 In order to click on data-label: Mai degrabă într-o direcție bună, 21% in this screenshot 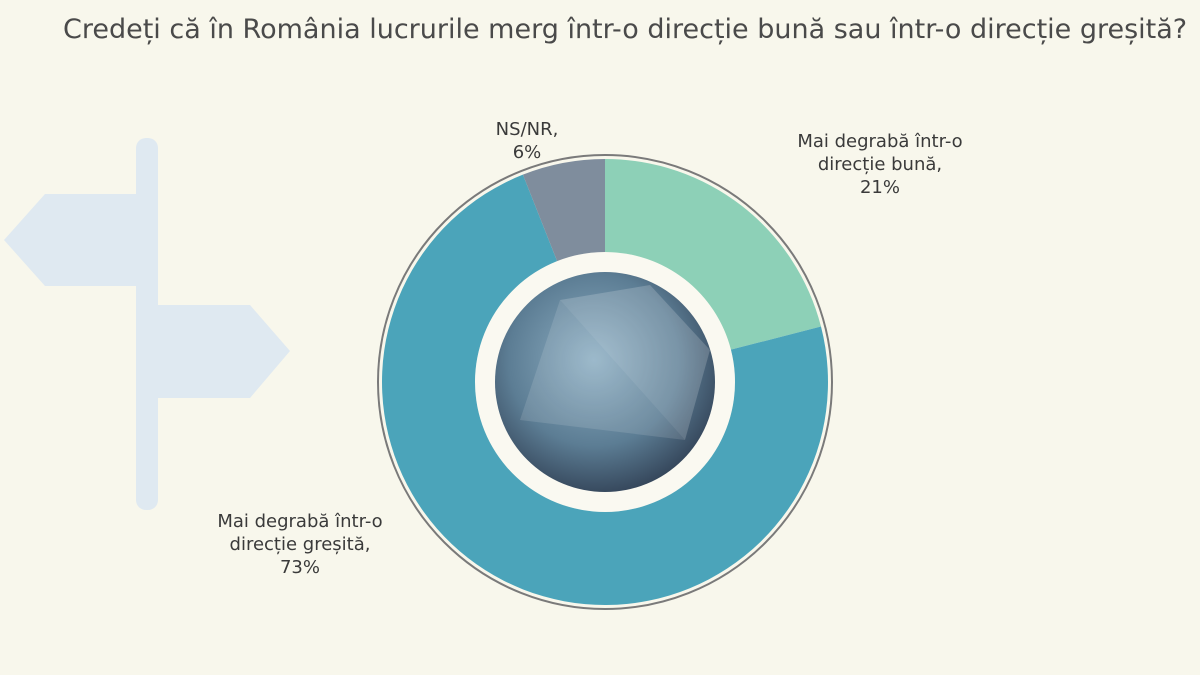, I will do `click(880, 164)`.